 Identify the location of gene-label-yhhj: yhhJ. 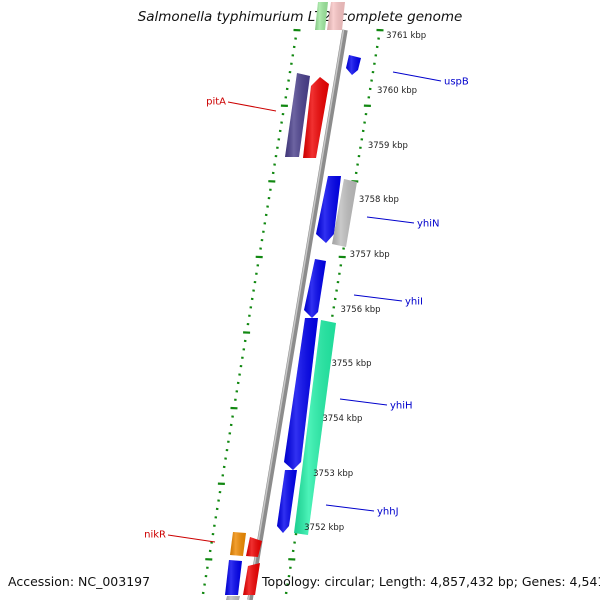
(388, 512).